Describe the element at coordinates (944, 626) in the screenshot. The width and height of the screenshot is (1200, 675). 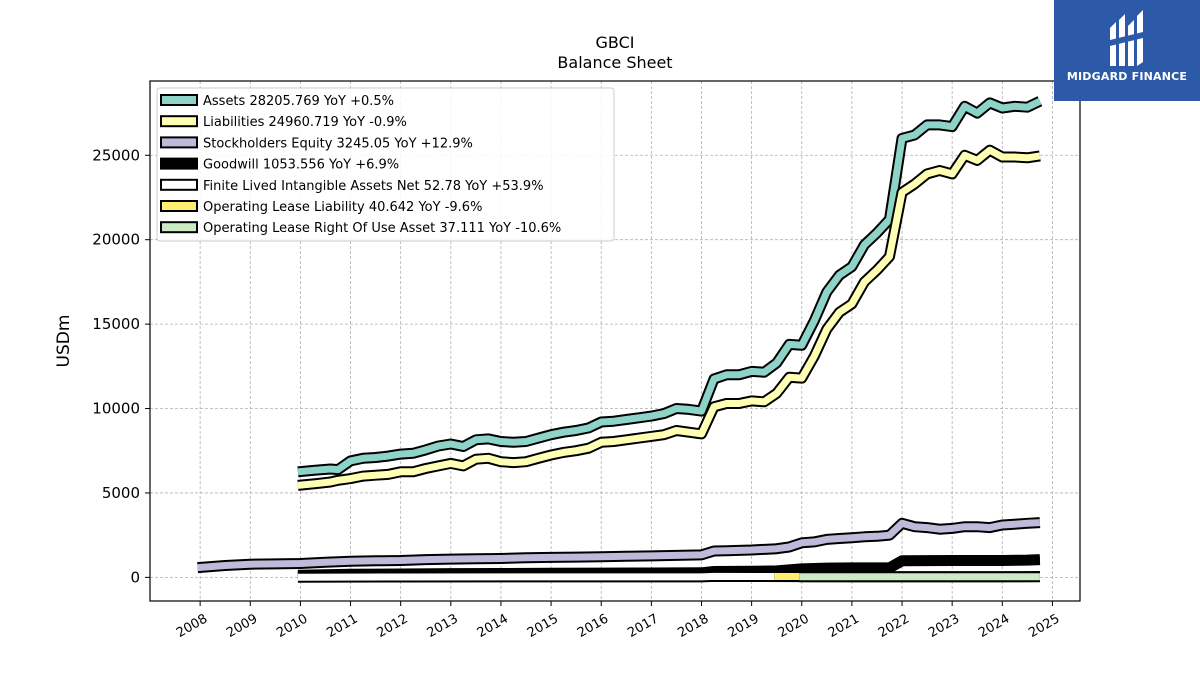
I see `x-tick-label: 2023` at that location.